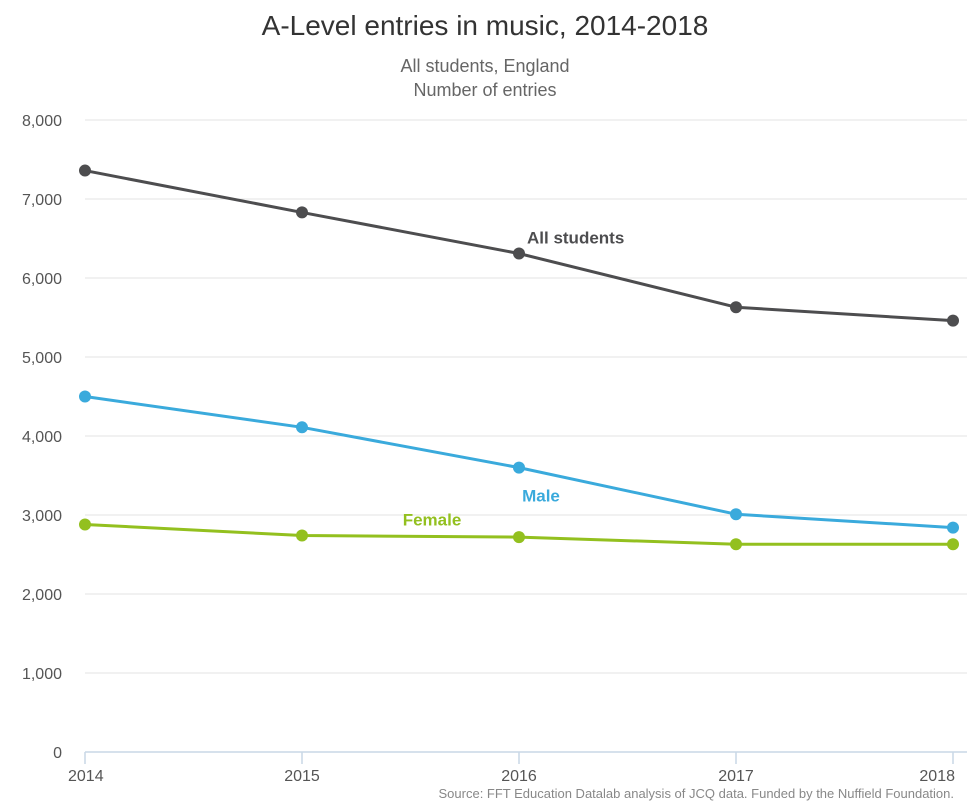  What do you see at coordinates (485, 90) in the screenshot?
I see `subtitle-line-2: Number of entries` at bounding box center [485, 90].